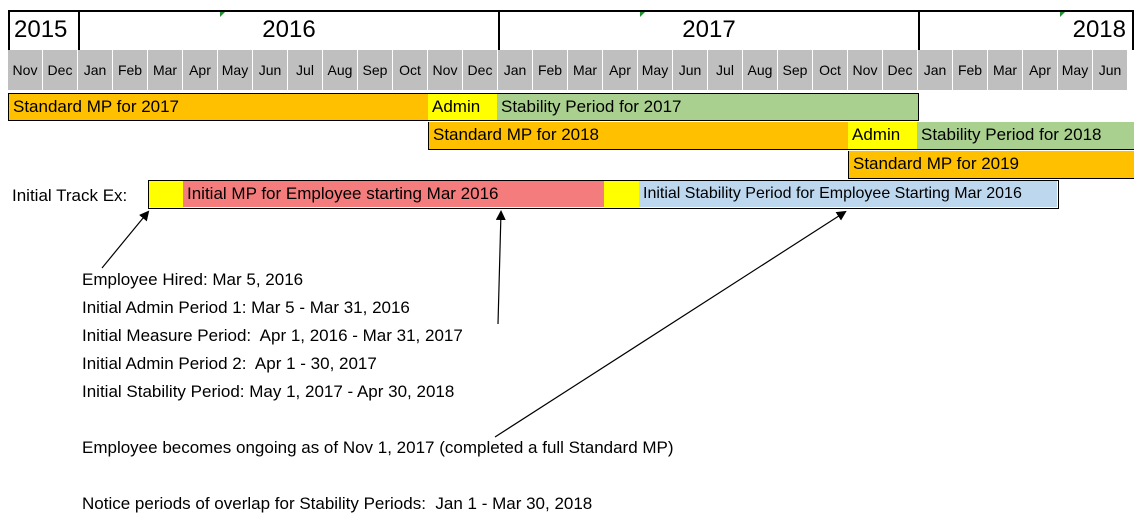 Image resolution: width=1134 pixels, height=518 pixels. Describe the element at coordinates (463, 107) in the screenshot. I see `admin-2017-bar: Admin` at that location.